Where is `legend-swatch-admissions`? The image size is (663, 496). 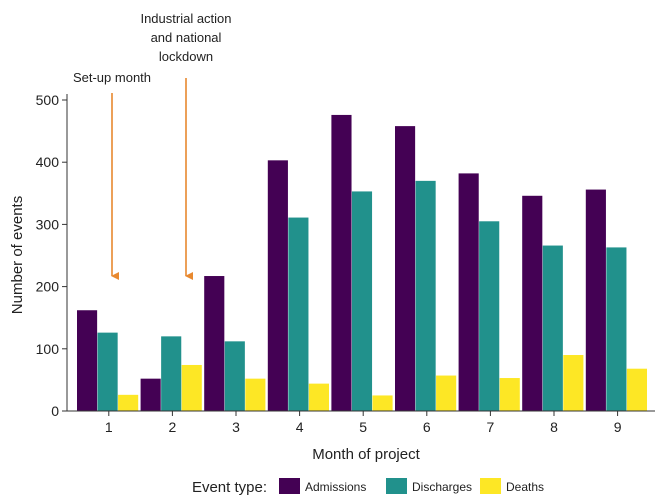
legend-swatch-admissions is located at coordinates (289, 486).